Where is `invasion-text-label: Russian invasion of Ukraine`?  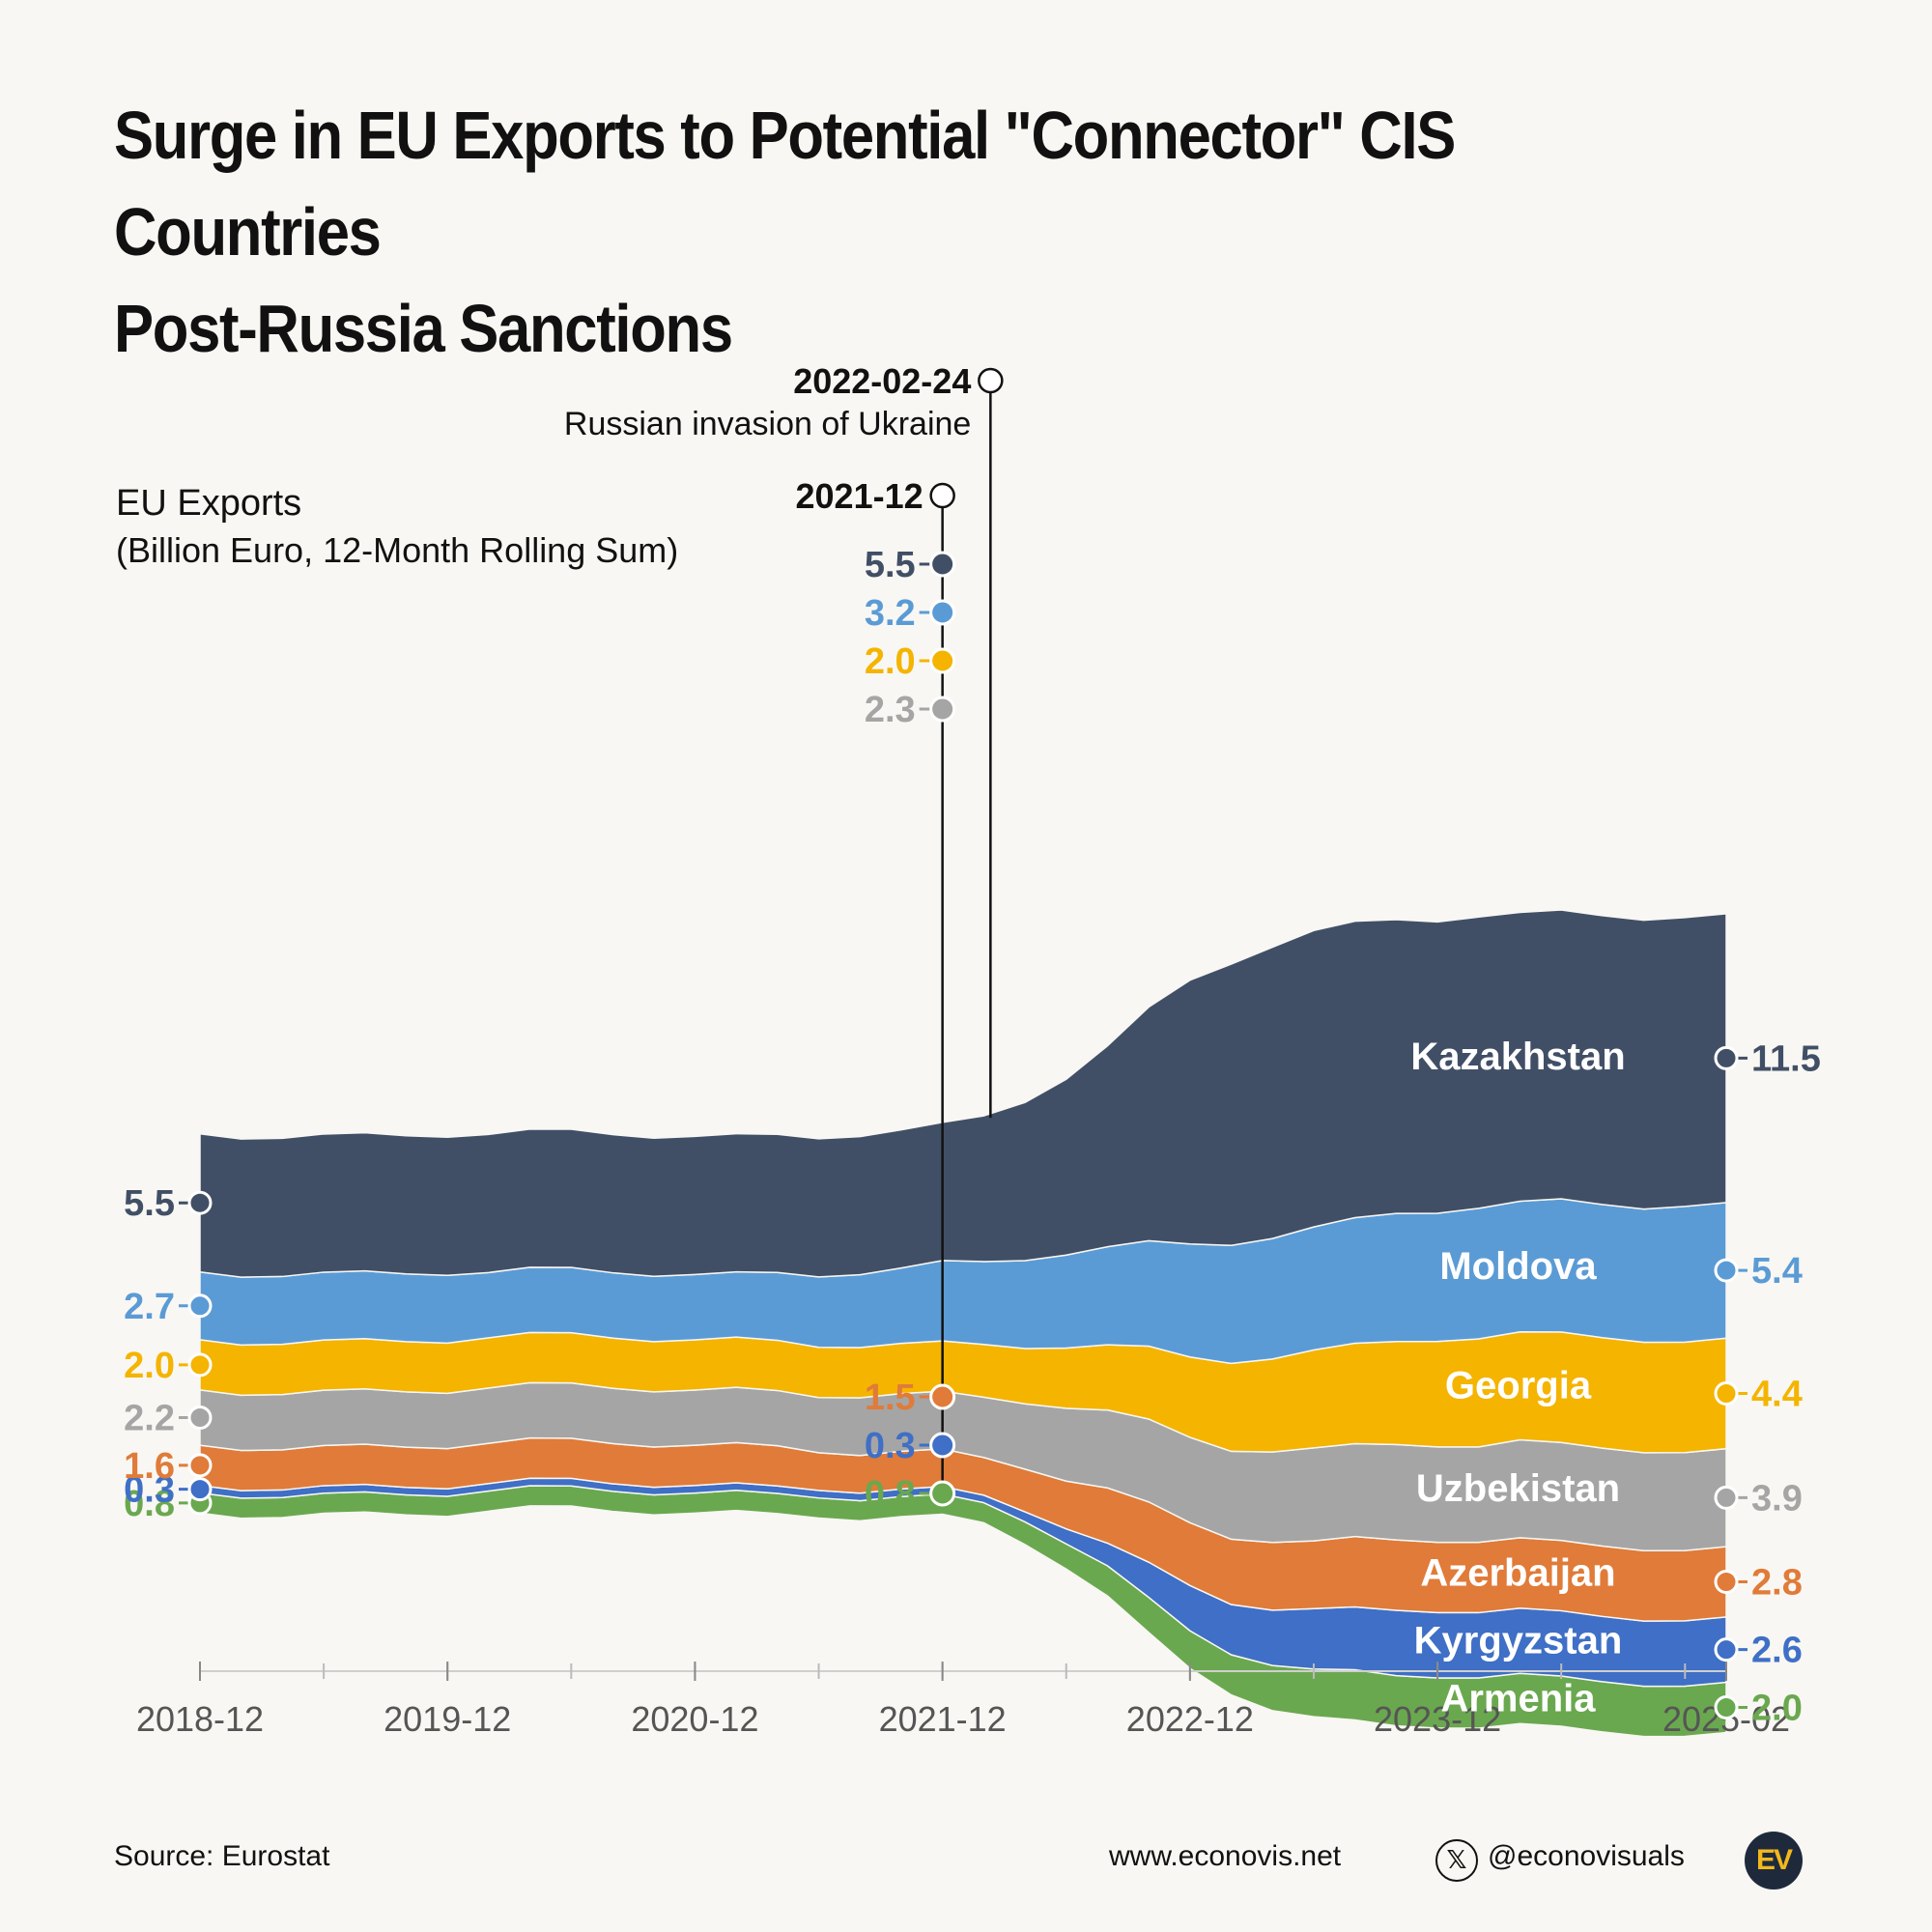 invasion-text-label: Russian invasion of Ukraine is located at coordinates (767, 424).